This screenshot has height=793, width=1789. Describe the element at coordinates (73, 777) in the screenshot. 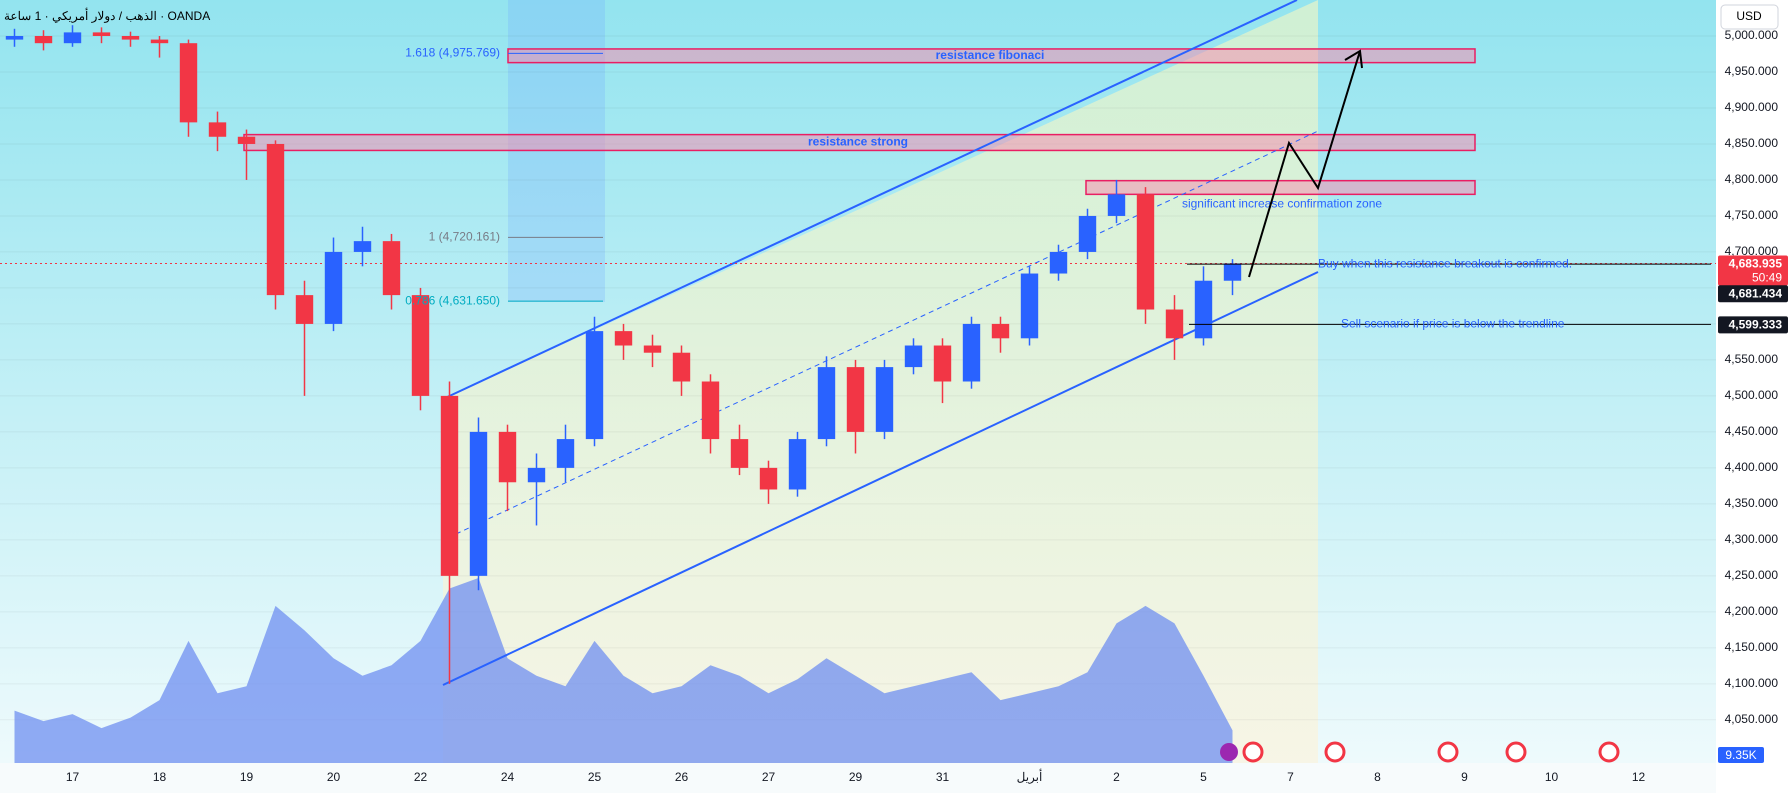

I see `x-tick-label: 17` at that location.